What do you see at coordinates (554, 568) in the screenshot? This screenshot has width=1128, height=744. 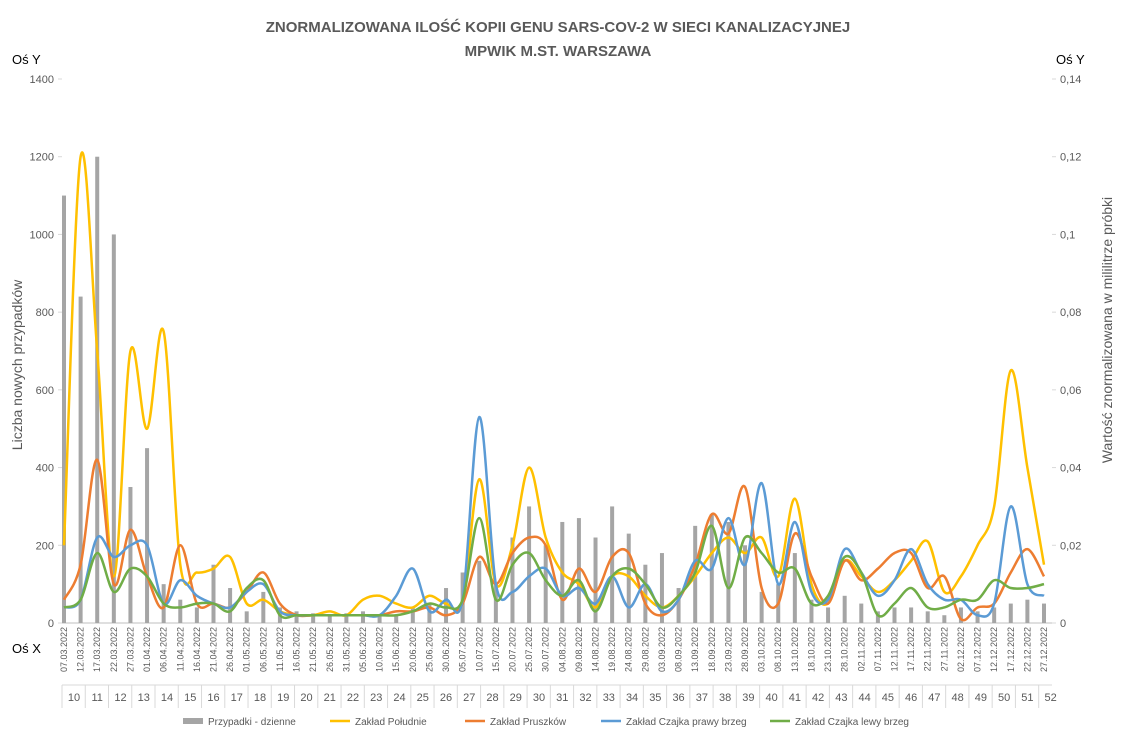 I see `line` at bounding box center [554, 568].